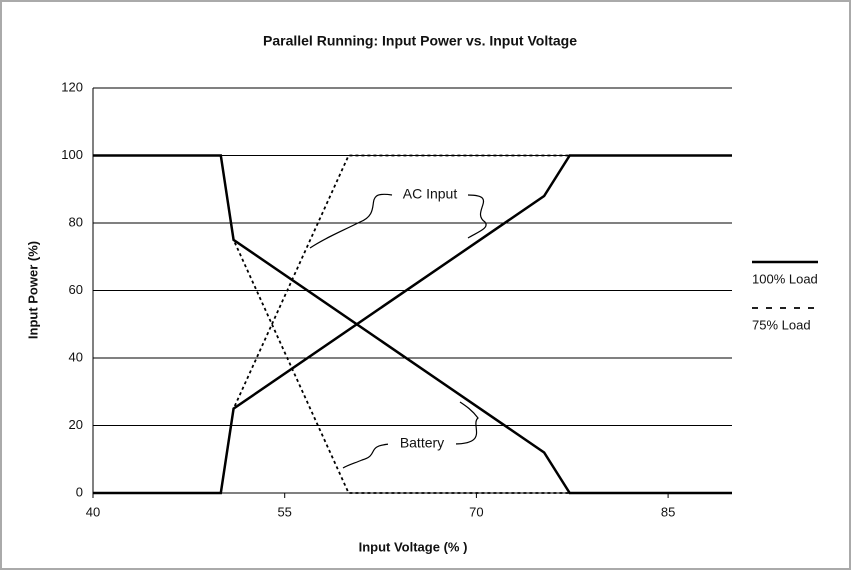  I want to click on legend-label: 75% Load, so click(781, 324).